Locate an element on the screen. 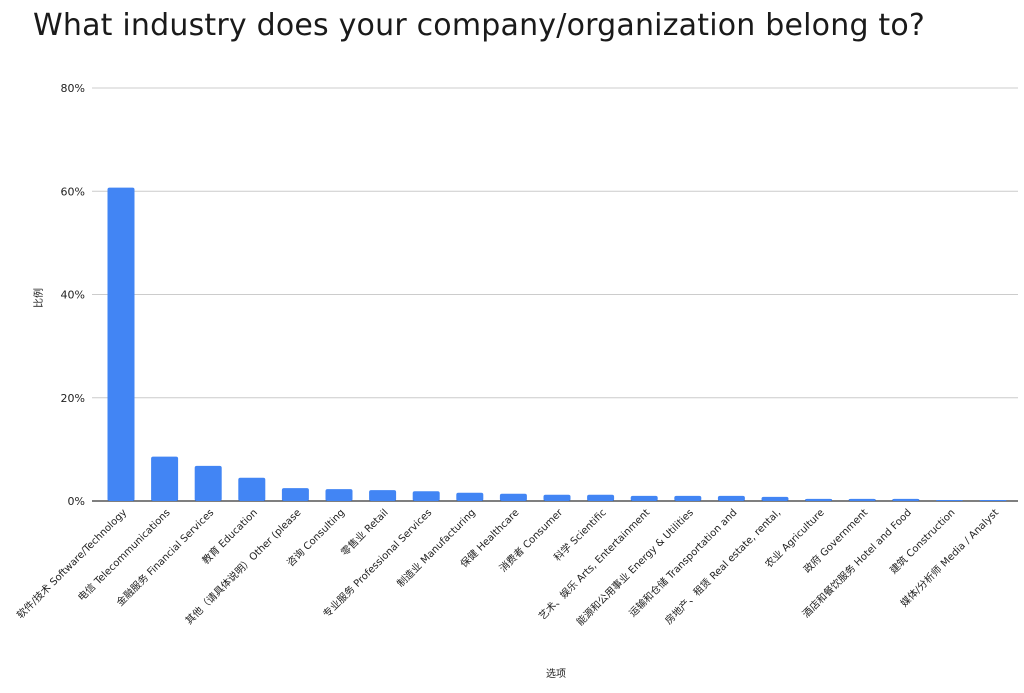 The width and height of the screenshot is (1024, 693). y-tick-label: 40% is located at coordinates (73, 295).